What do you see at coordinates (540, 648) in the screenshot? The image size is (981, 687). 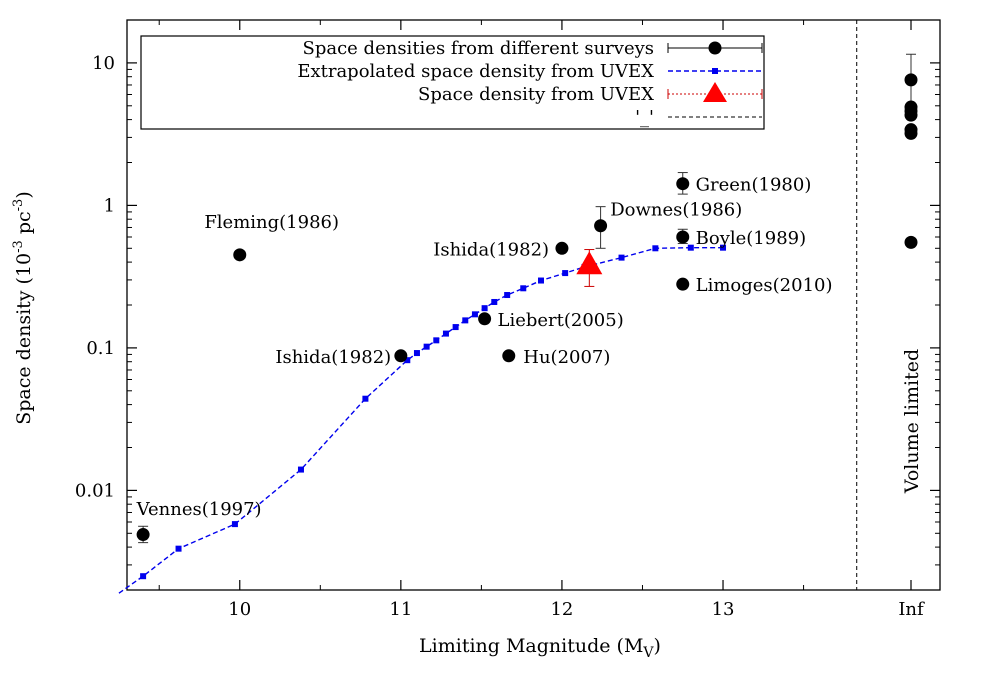 I see `x-axis-label: Limiting Magnitude (MV)` at bounding box center [540, 648].